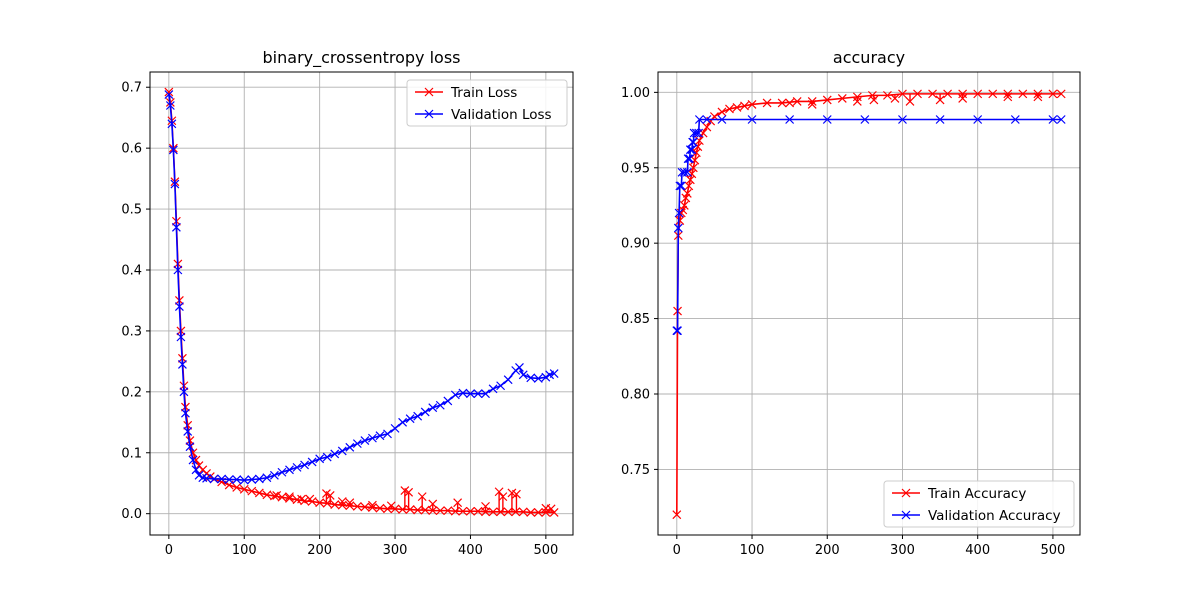 This screenshot has width=1200, height=600. I want to click on accuracy-x-tick-label: 300, so click(902, 550).